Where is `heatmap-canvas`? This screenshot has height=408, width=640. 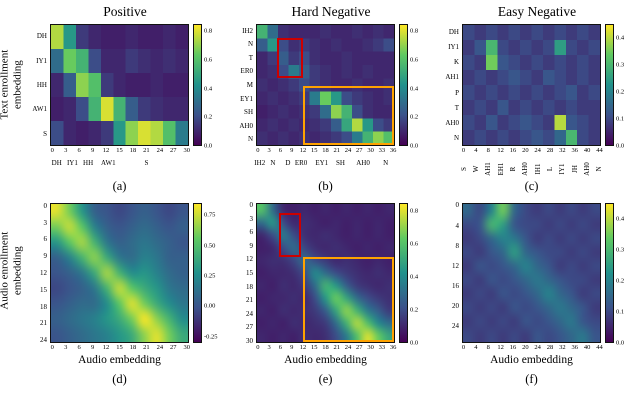
heatmap-canvas is located at coordinates (119, 85).